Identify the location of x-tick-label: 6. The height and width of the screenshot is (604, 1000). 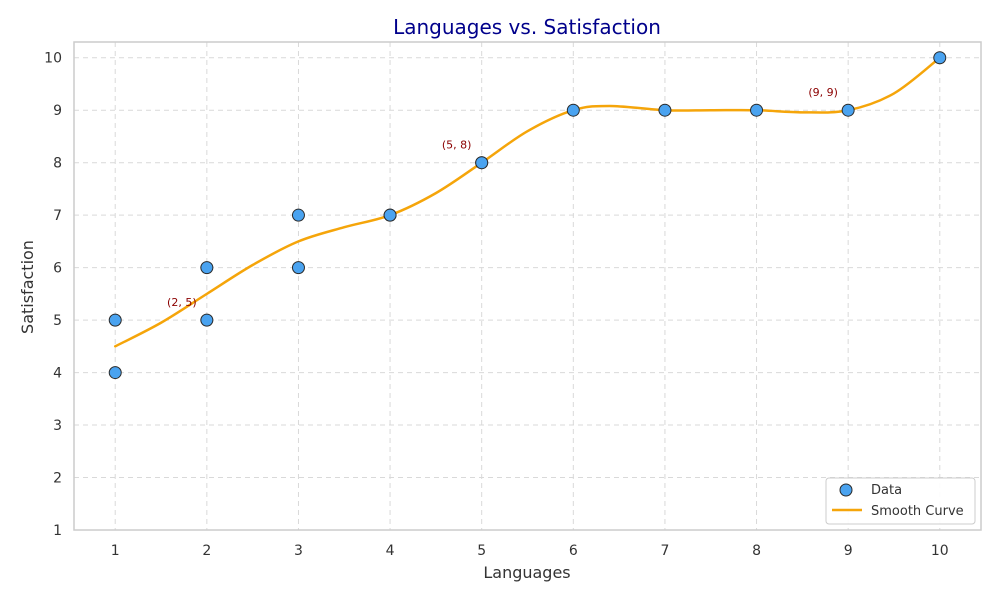
(573, 551).